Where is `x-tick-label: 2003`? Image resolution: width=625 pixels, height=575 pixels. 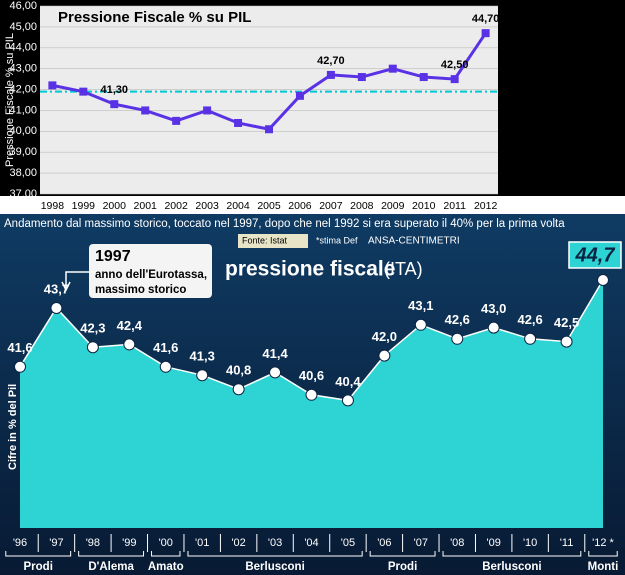
x-tick-label: 2003 is located at coordinates (207, 206).